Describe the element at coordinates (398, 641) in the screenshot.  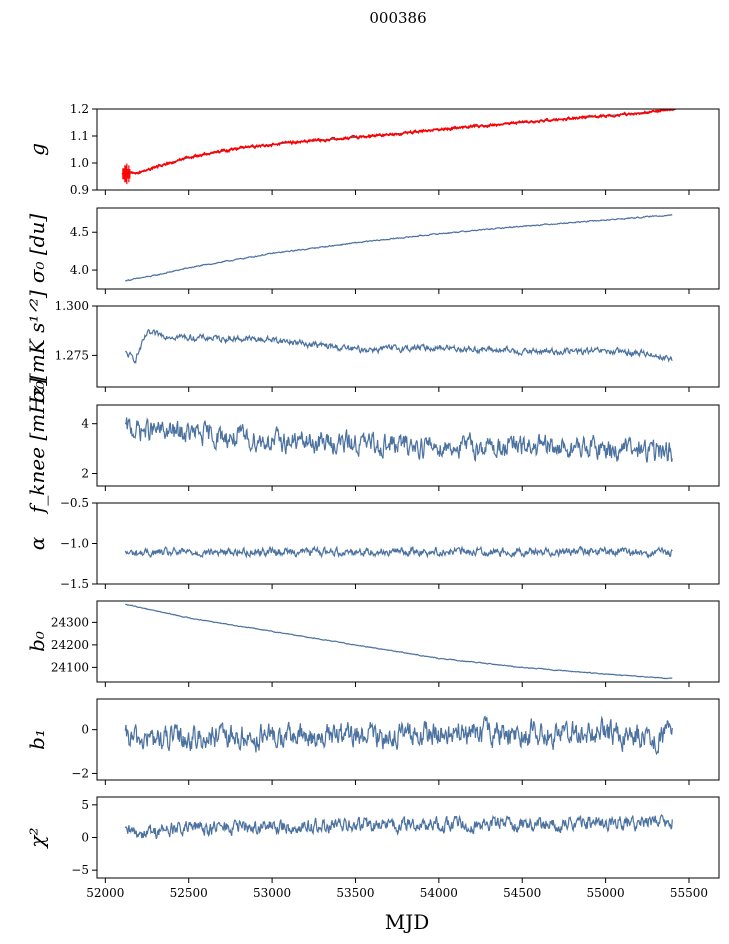
I see `series-b0` at that location.